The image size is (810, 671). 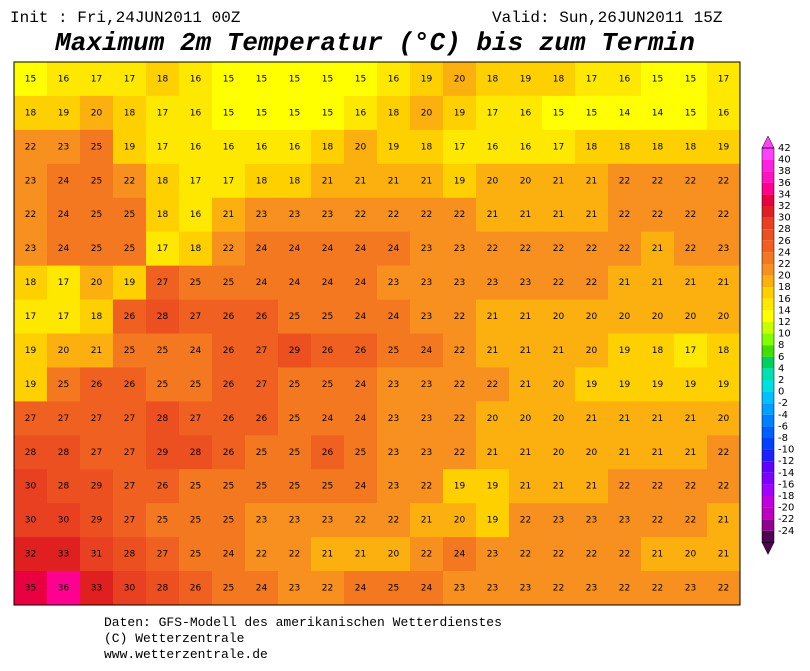 I want to click on colorbar-label: 22, so click(x=784, y=264).